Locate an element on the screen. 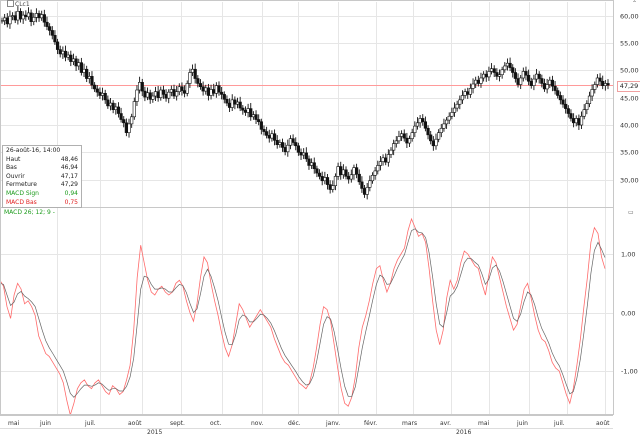 The width and height of the screenshot is (640, 435). macd-legend: MACD 26; 12; 9 - is located at coordinates (29, 212).